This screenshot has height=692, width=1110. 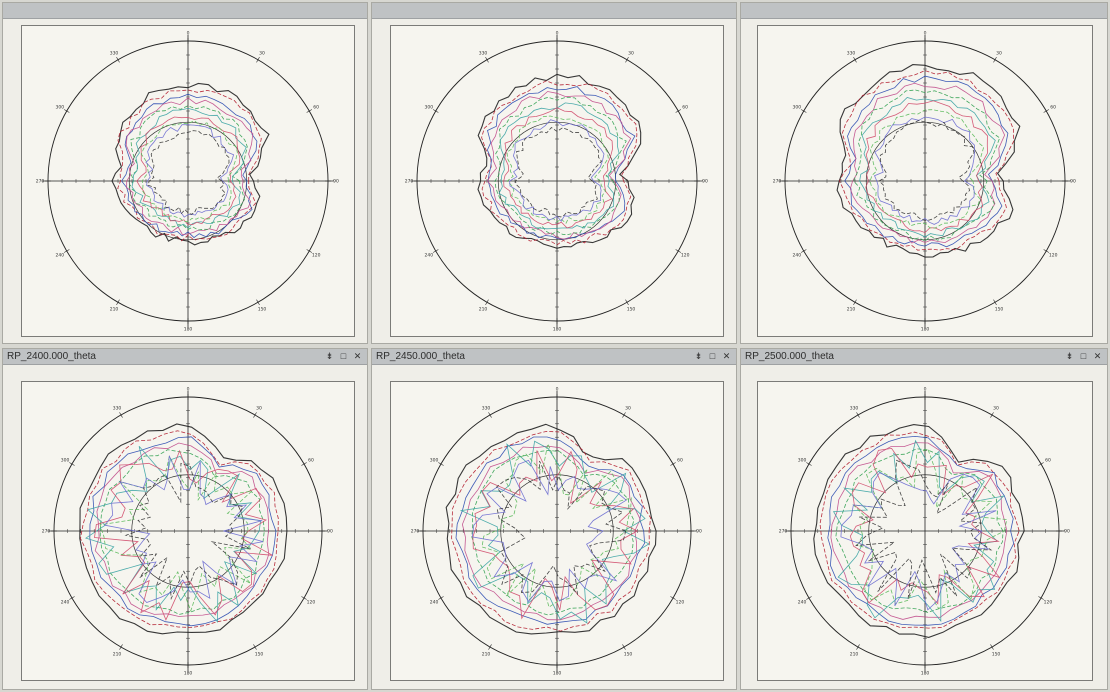 What do you see at coordinates (420, 356) in the screenshot?
I see `panel-title: RP_2450.000_theta` at bounding box center [420, 356].